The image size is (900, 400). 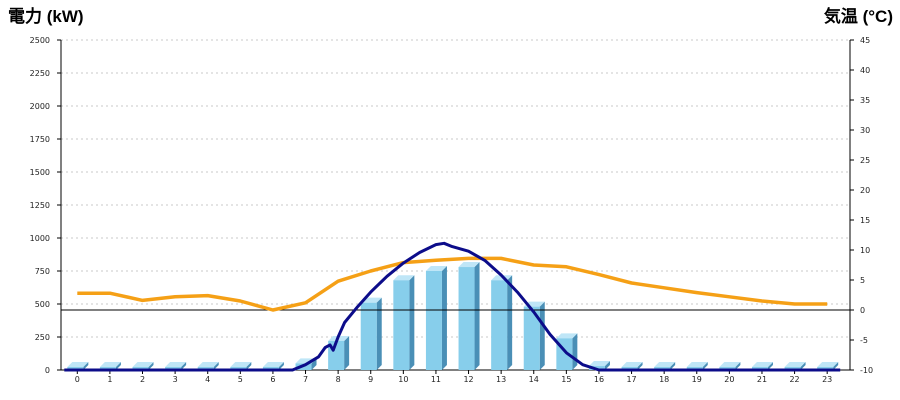 I want to click on x-tick-label: 3, so click(x=175, y=379).